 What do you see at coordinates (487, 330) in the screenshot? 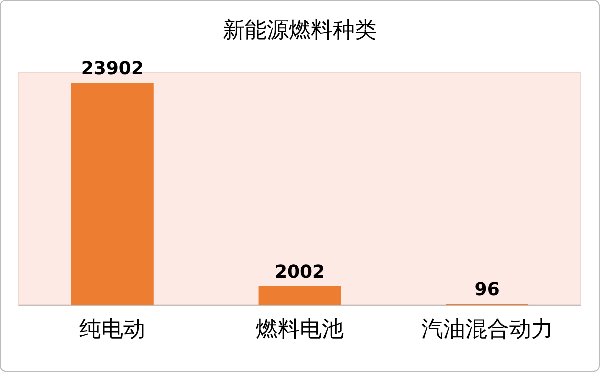
I see `x-tick-label: 汽油混合动力` at bounding box center [487, 330].